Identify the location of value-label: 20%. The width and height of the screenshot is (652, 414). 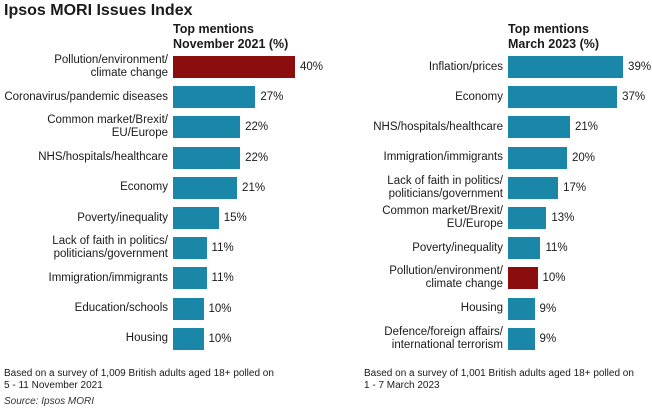
(584, 157).